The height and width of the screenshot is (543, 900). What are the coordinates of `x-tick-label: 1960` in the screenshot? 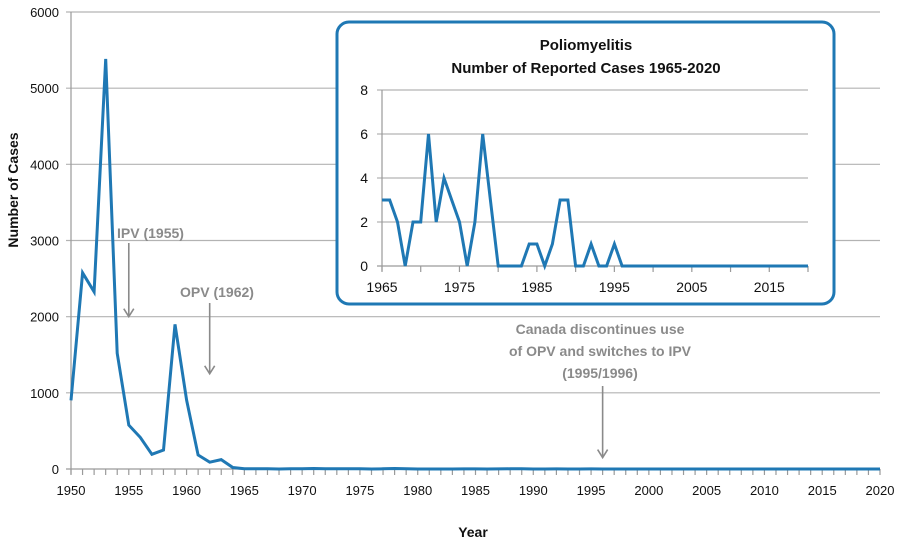 It's located at (186, 490).